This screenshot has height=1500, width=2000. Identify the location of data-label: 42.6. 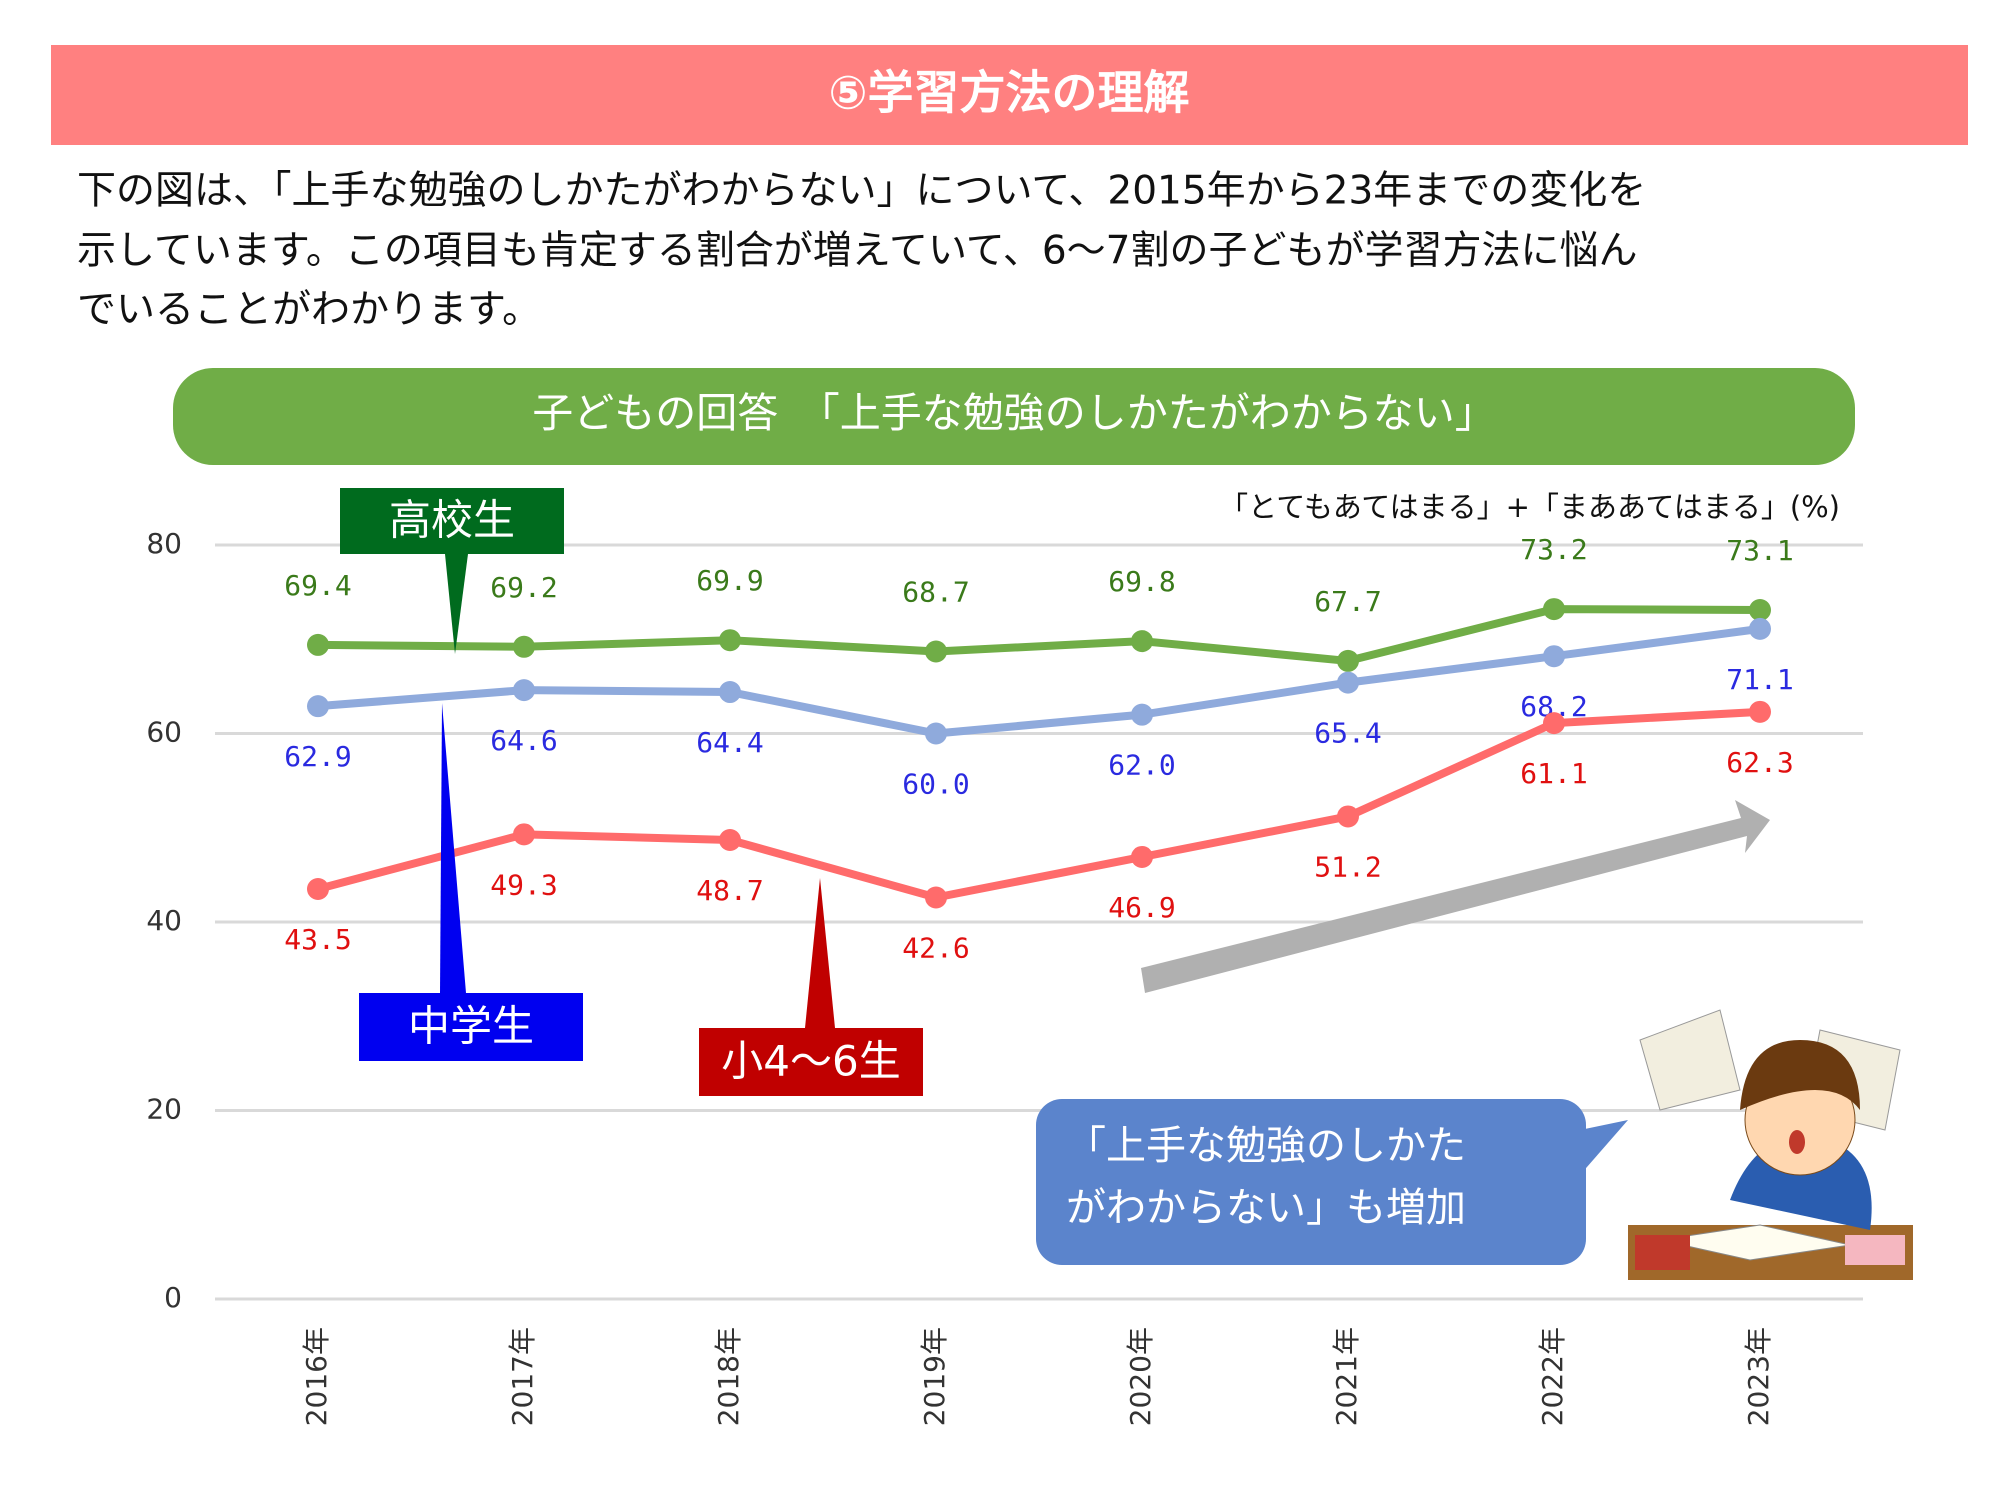
(935, 947).